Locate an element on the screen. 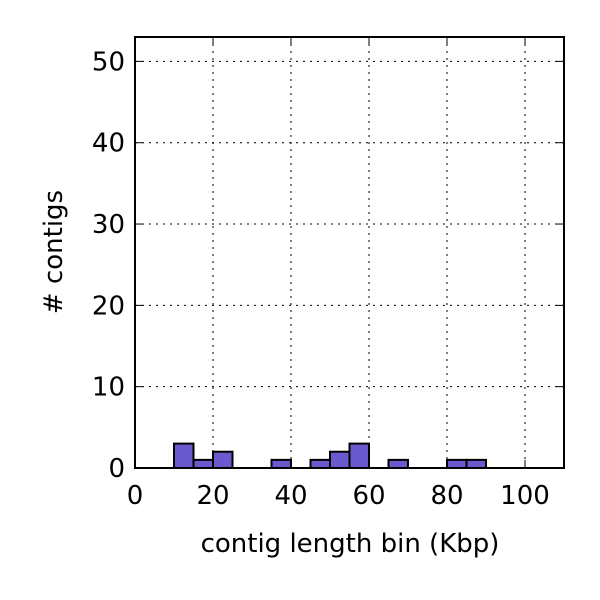  y-tick-label: 50 is located at coordinates (108, 62).